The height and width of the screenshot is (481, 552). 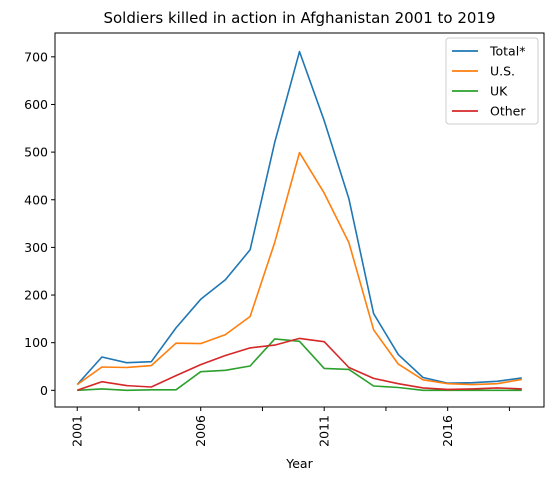 I want to click on y-tick-label: 400, so click(x=36, y=199).